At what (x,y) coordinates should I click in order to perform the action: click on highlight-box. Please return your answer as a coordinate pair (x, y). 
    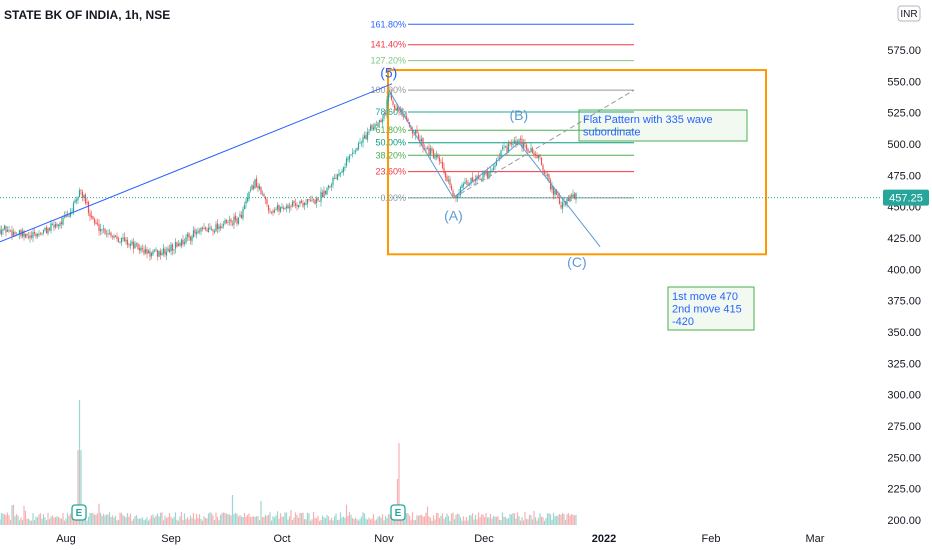
    Looking at the image, I should click on (577, 162).